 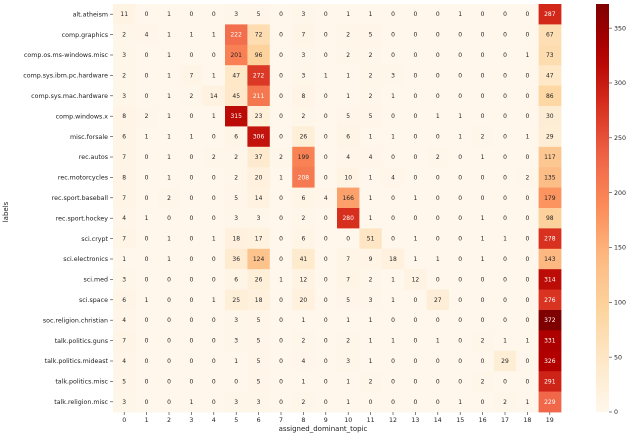 What do you see at coordinates (620, 303) in the screenshot?
I see `colorbar-tick-label: 100` at bounding box center [620, 303].